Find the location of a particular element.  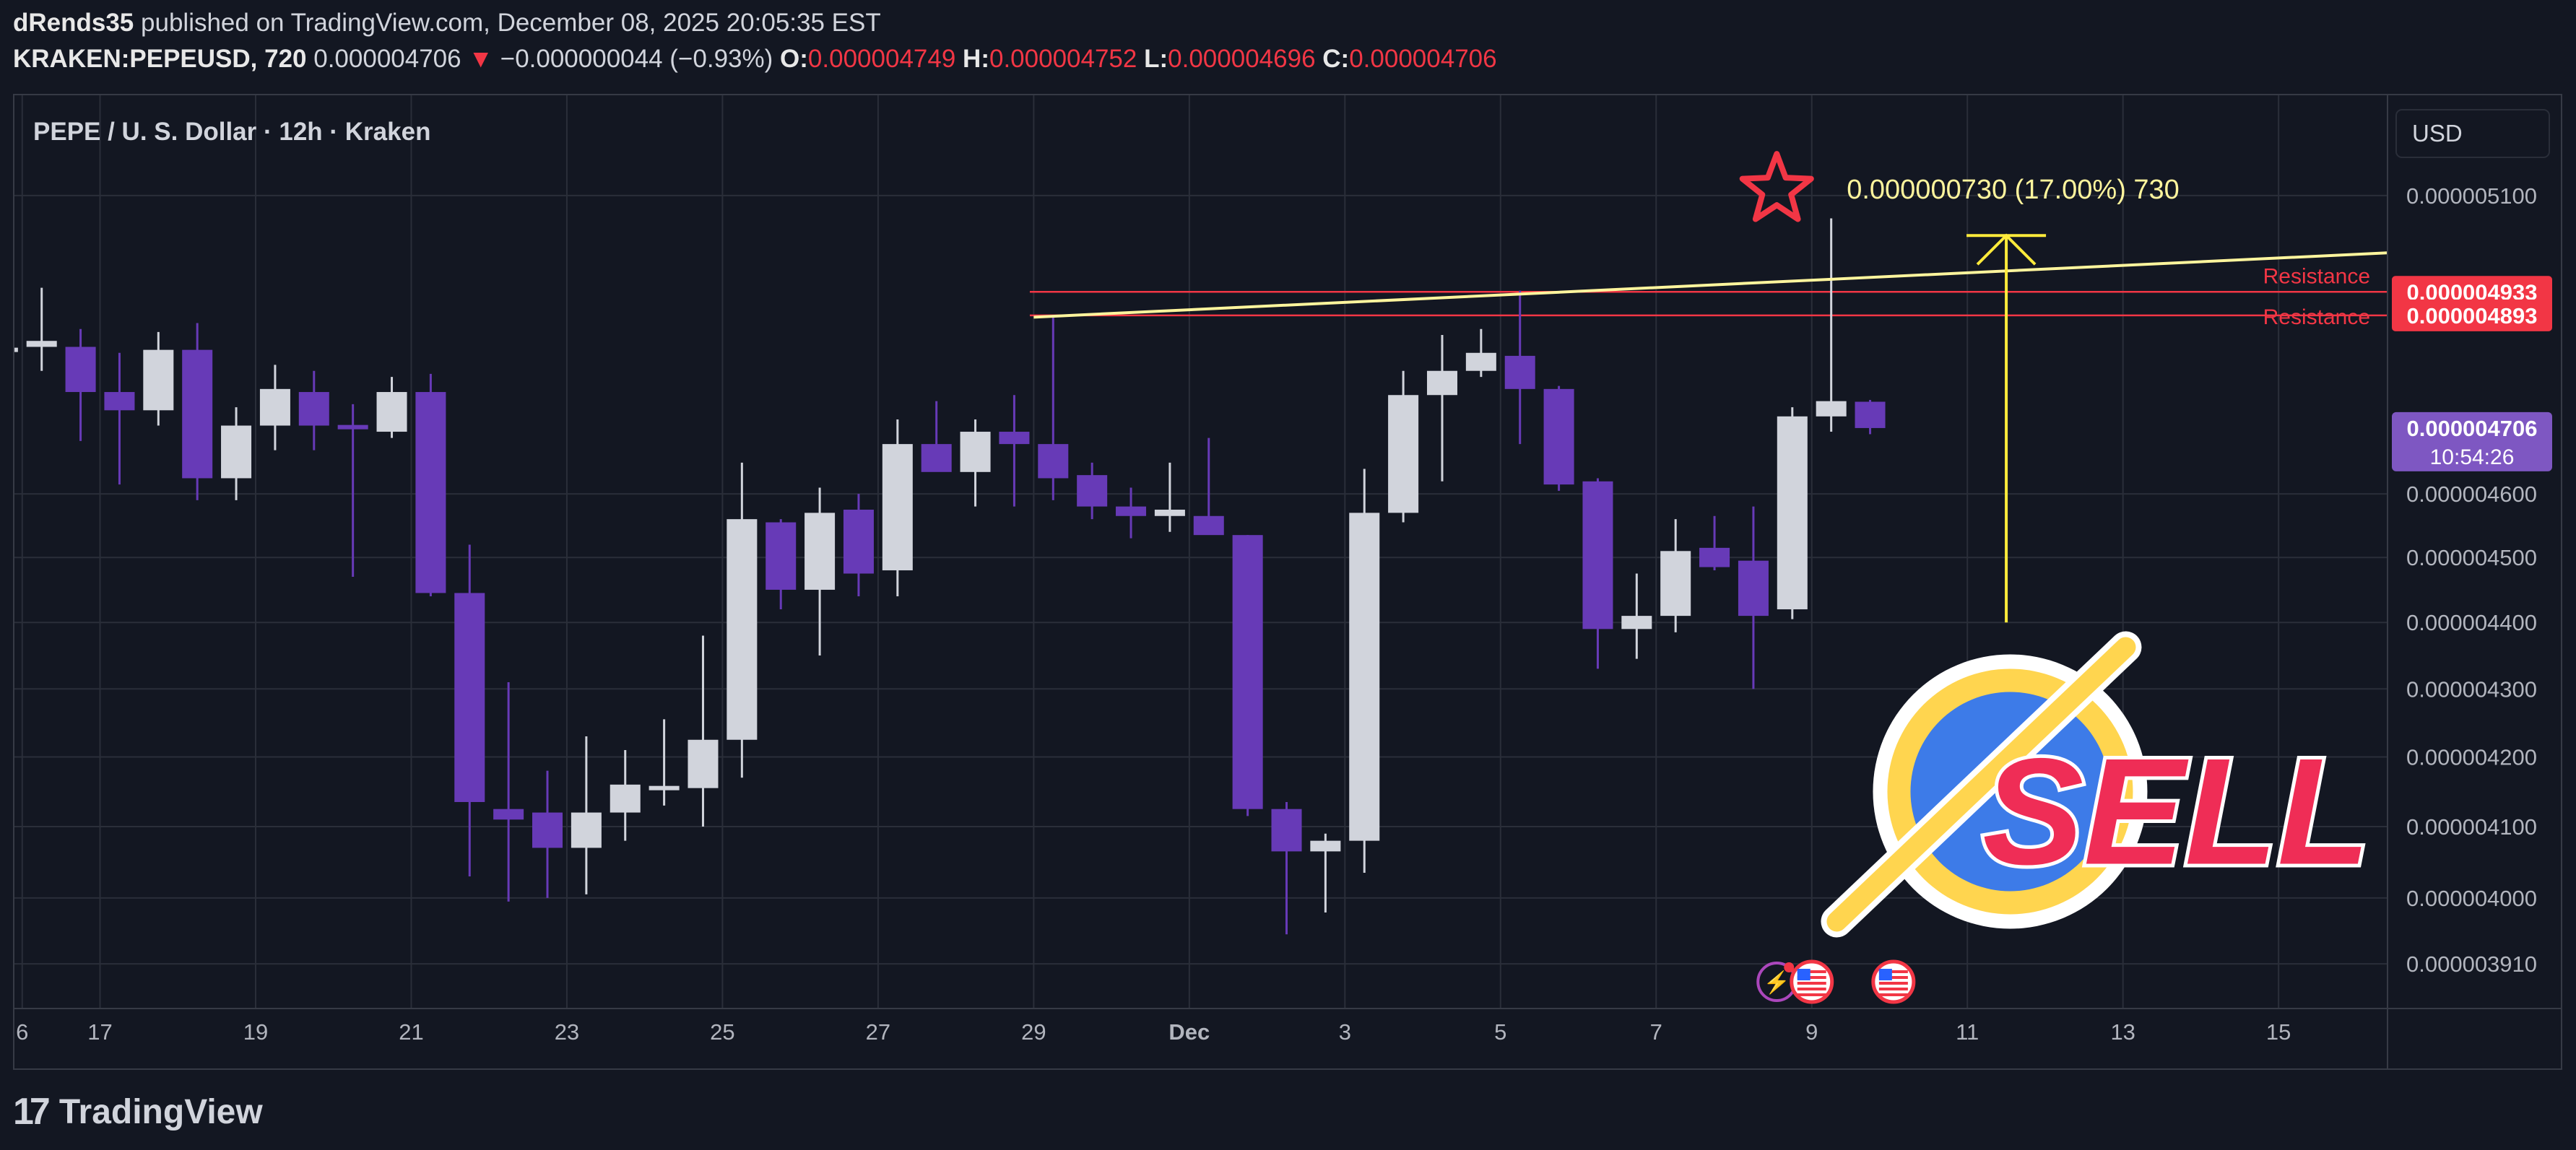

author-name: dRends35 is located at coordinates (73, 23).